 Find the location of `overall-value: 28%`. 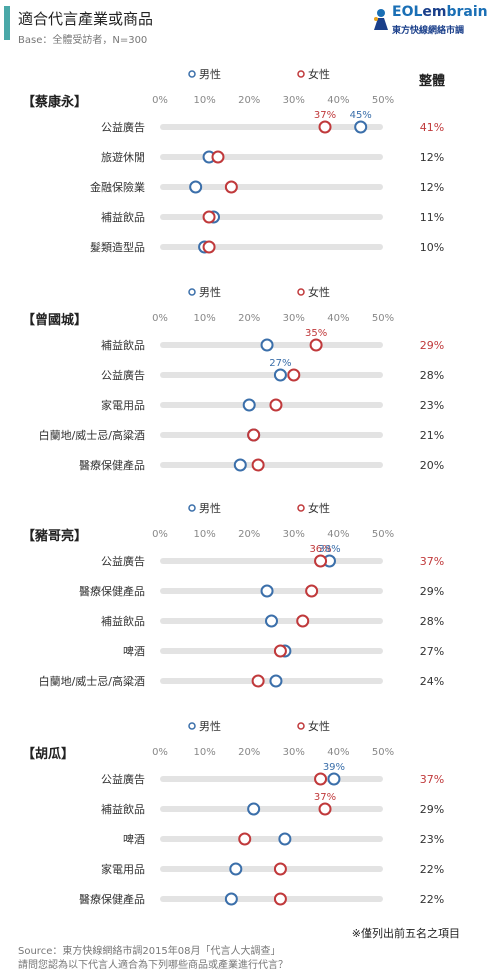

overall-value: 28% is located at coordinates (432, 375).